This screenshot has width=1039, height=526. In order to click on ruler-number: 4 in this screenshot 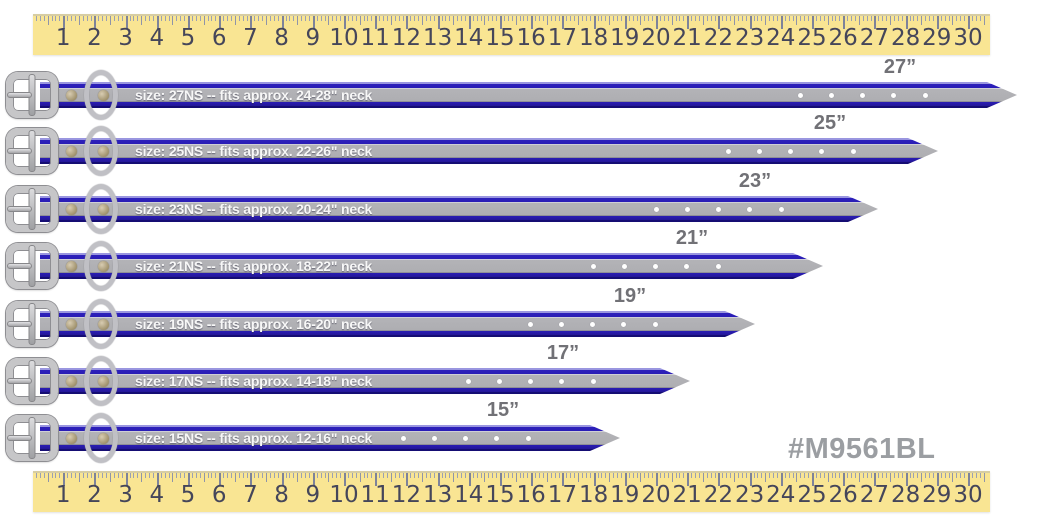, I will do `click(157, 495)`.